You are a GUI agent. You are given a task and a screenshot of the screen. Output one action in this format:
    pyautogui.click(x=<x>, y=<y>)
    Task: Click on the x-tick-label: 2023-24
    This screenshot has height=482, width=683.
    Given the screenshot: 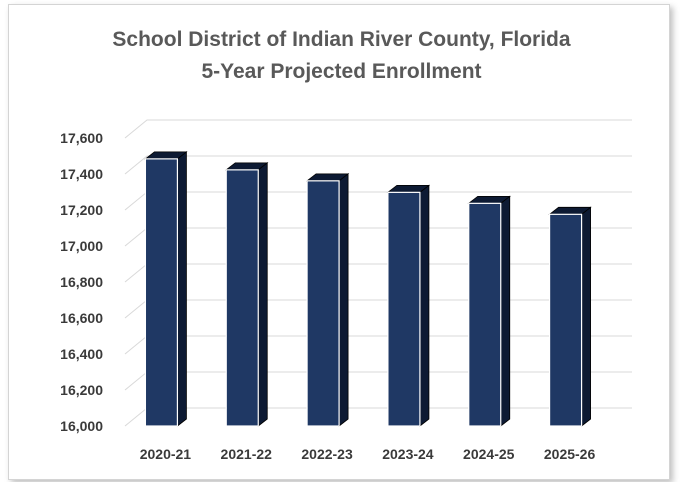 What is the action you would take?
    pyautogui.click(x=408, y=454)
    